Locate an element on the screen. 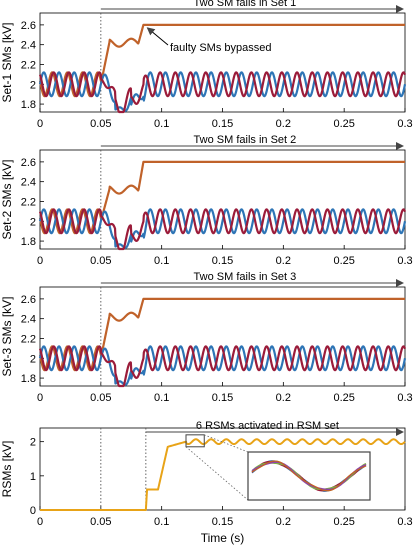 This screenshot has width=419, height=555. y-axis-label: Set-3 SMs [kV] is located at coordinates (7, 336).